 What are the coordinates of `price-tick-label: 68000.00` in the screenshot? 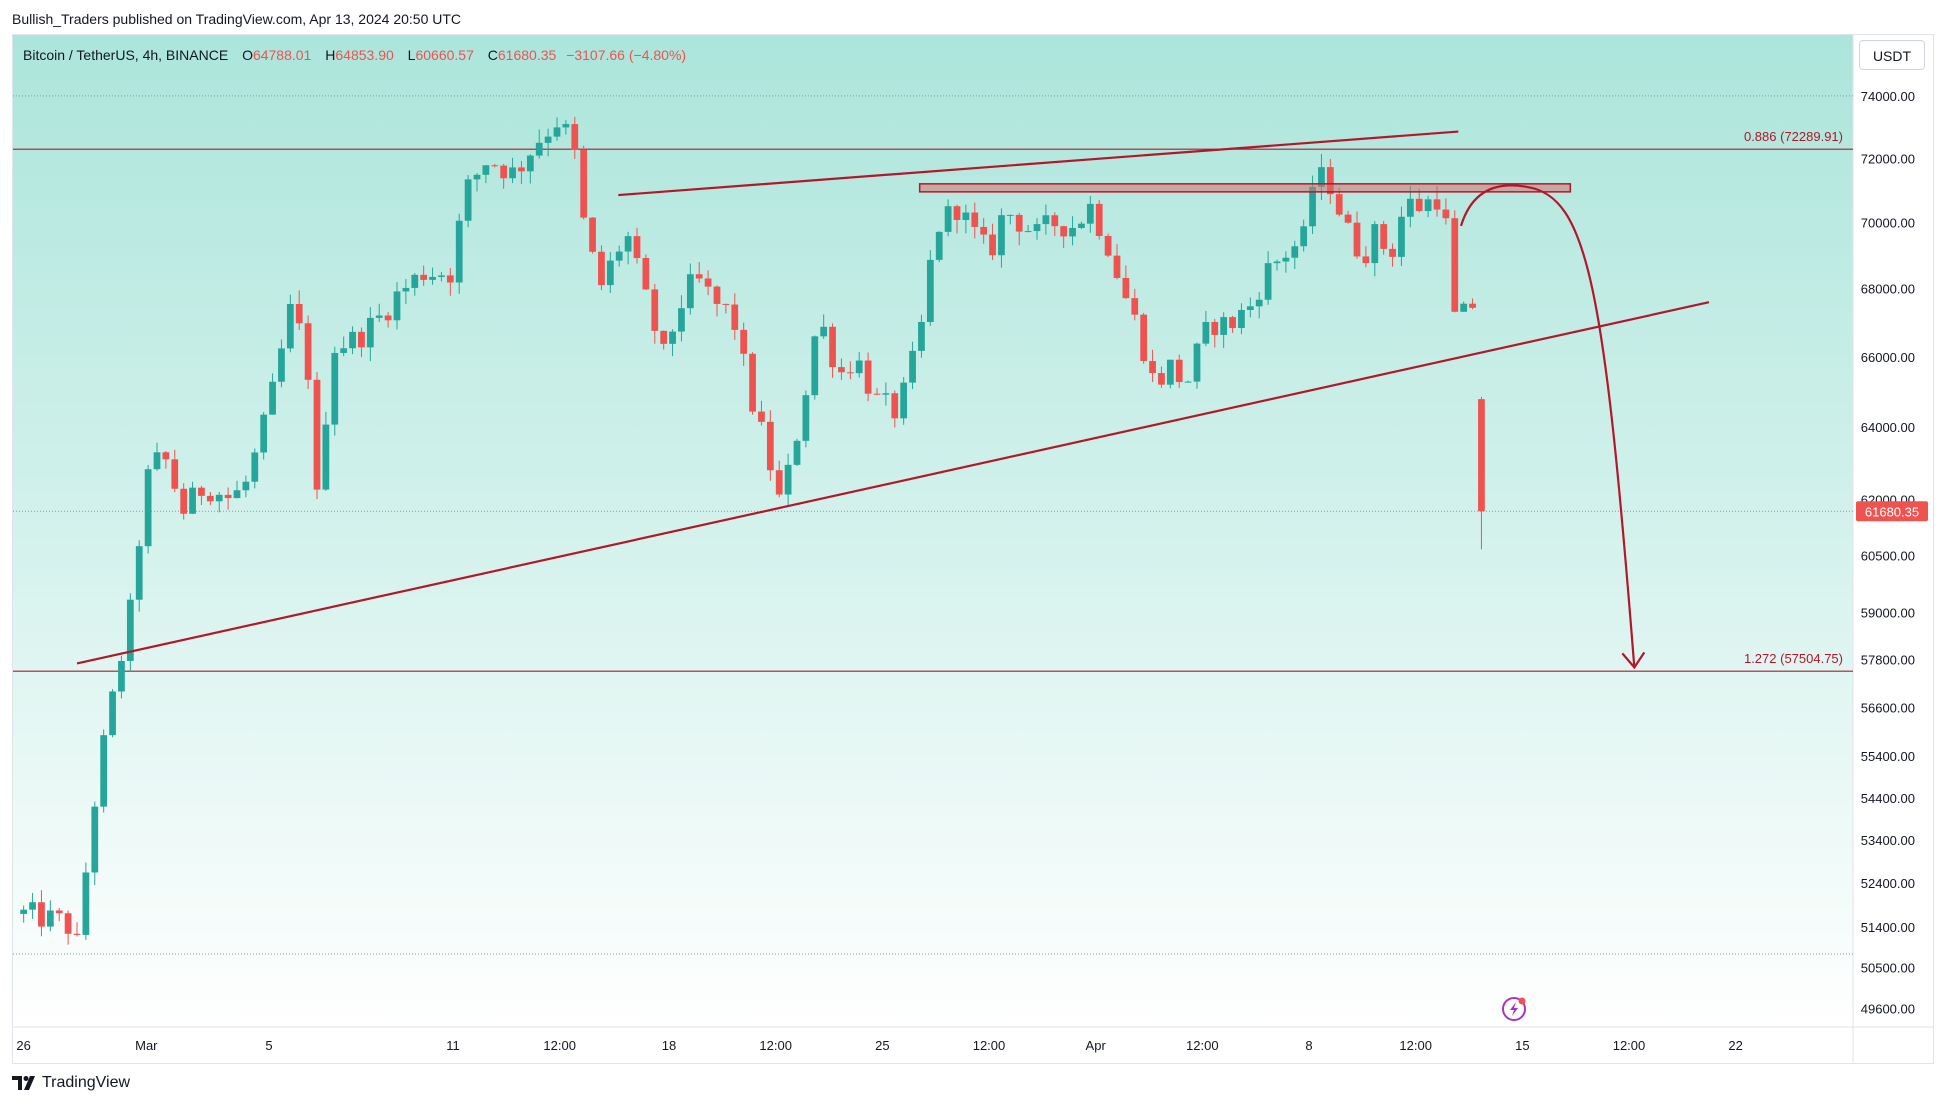 It's located at (1888, 289).